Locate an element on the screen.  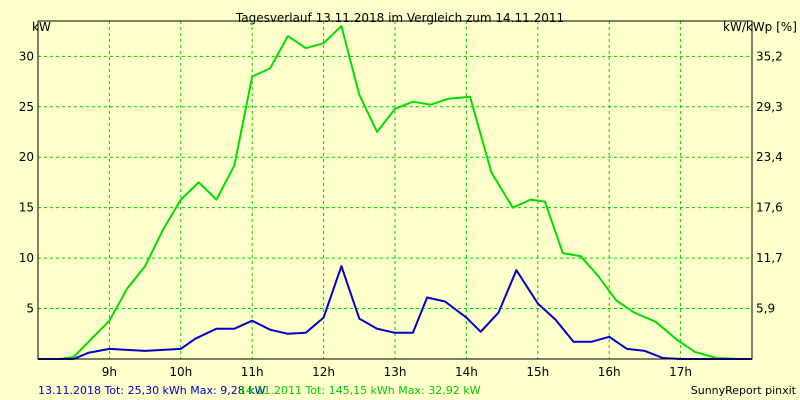
x-tick-label: 9h is located at coordinates (109, 372).